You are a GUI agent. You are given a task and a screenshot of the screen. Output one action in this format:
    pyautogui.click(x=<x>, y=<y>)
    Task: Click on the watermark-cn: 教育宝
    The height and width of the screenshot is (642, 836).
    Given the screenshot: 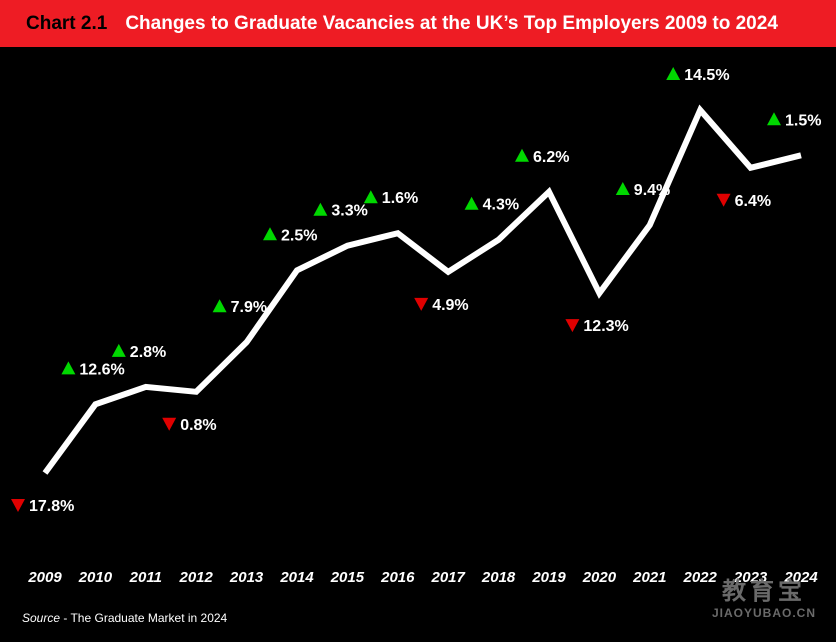 What is the action you would take?
    pyautogui.click(x=763, y=591)
    